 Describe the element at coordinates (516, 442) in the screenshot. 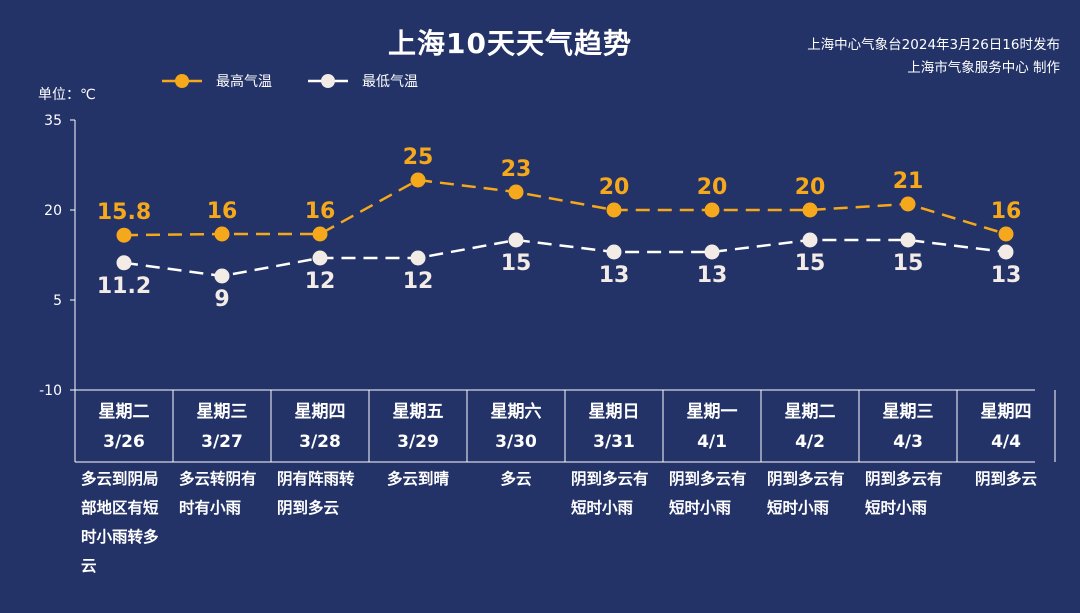

I see `date-label: 3/30` at that location.